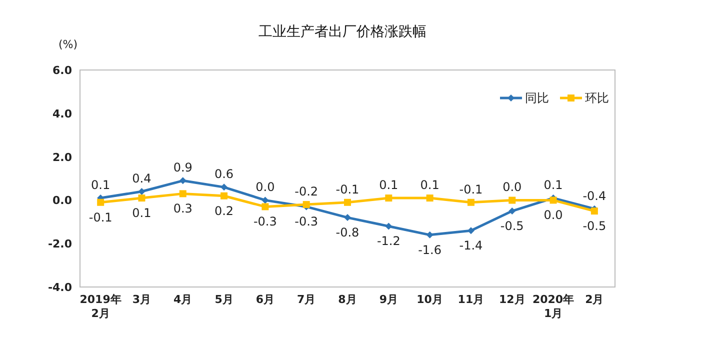  Describe the element at coordinates (142, 179) in the screenshot. I see `data-label: 0.4` at that location.